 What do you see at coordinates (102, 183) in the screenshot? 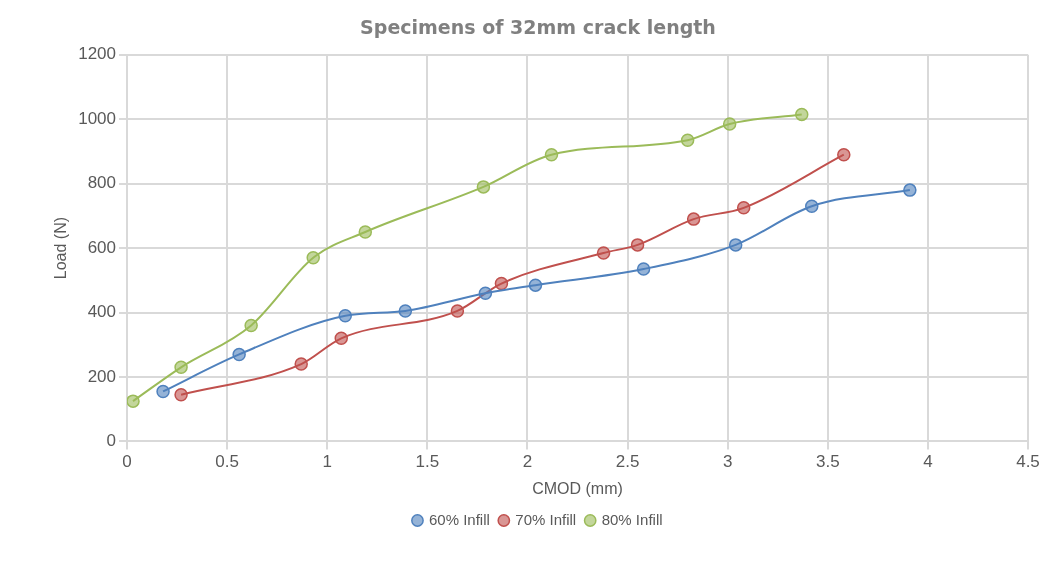
I see `y-tick-label: 800` at bounding box center [102, 183].